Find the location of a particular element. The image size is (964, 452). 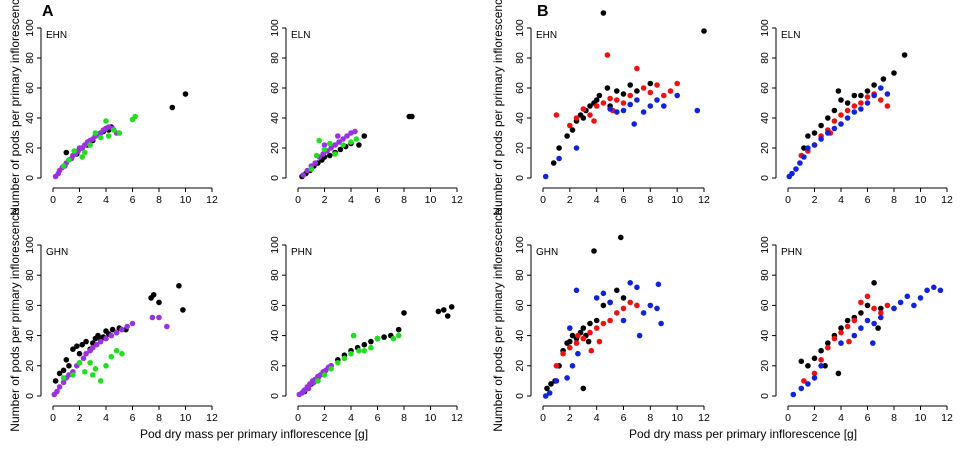

panel-letter-a: A is located at coordinates (48, 11).